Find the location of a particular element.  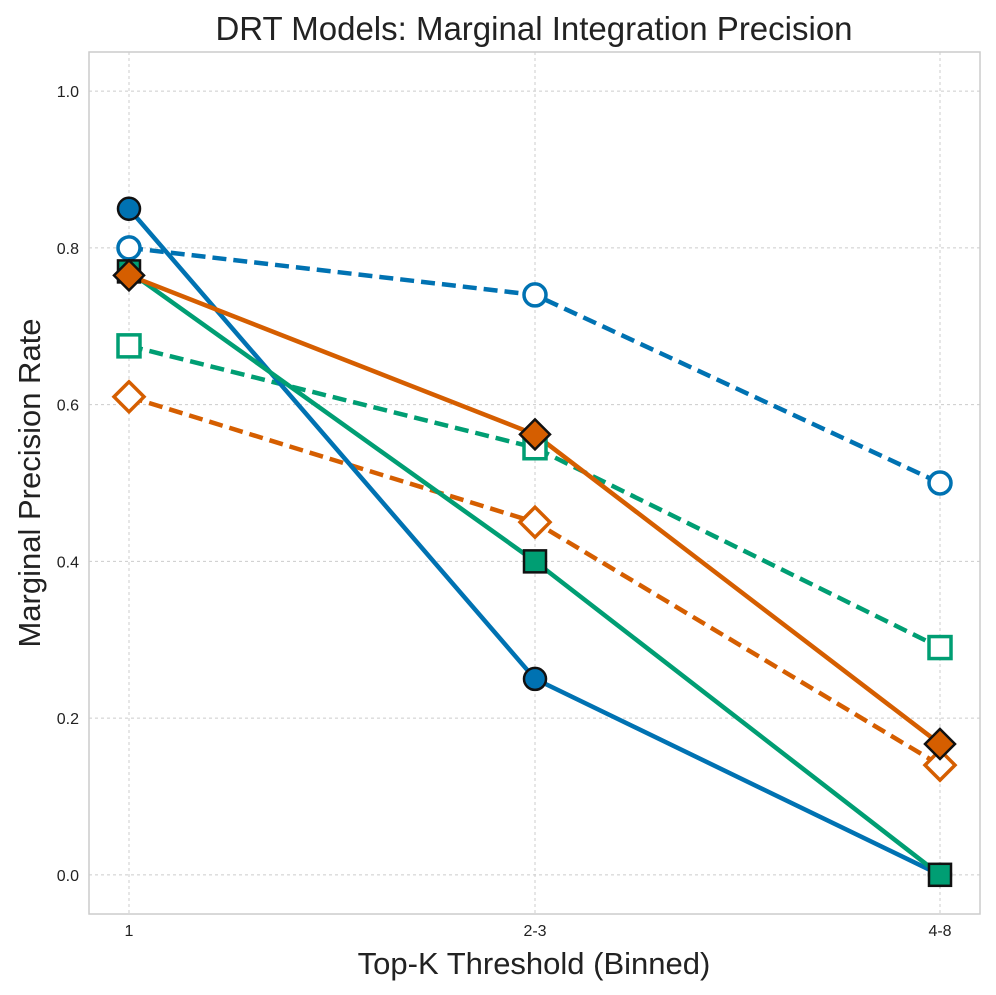

y-tick-label: 0.6 is located at coordinates (68, 406).